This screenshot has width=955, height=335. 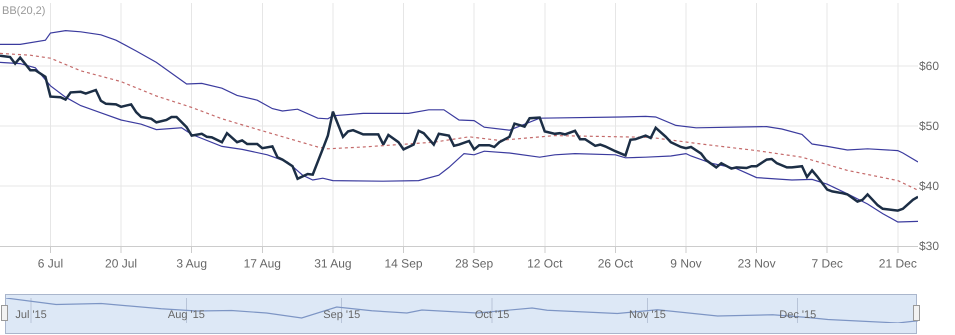 I want to click on x-tick-label: 7 Dec, so click(x=827, y=263).